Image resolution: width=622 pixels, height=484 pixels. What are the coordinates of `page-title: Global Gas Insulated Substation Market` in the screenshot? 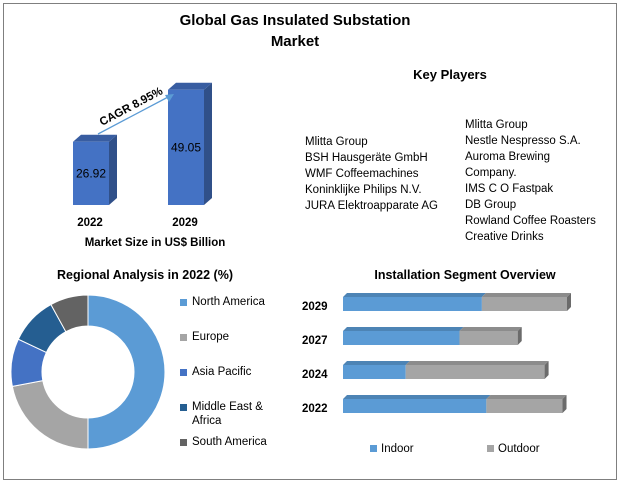 It's located at (295, 31).